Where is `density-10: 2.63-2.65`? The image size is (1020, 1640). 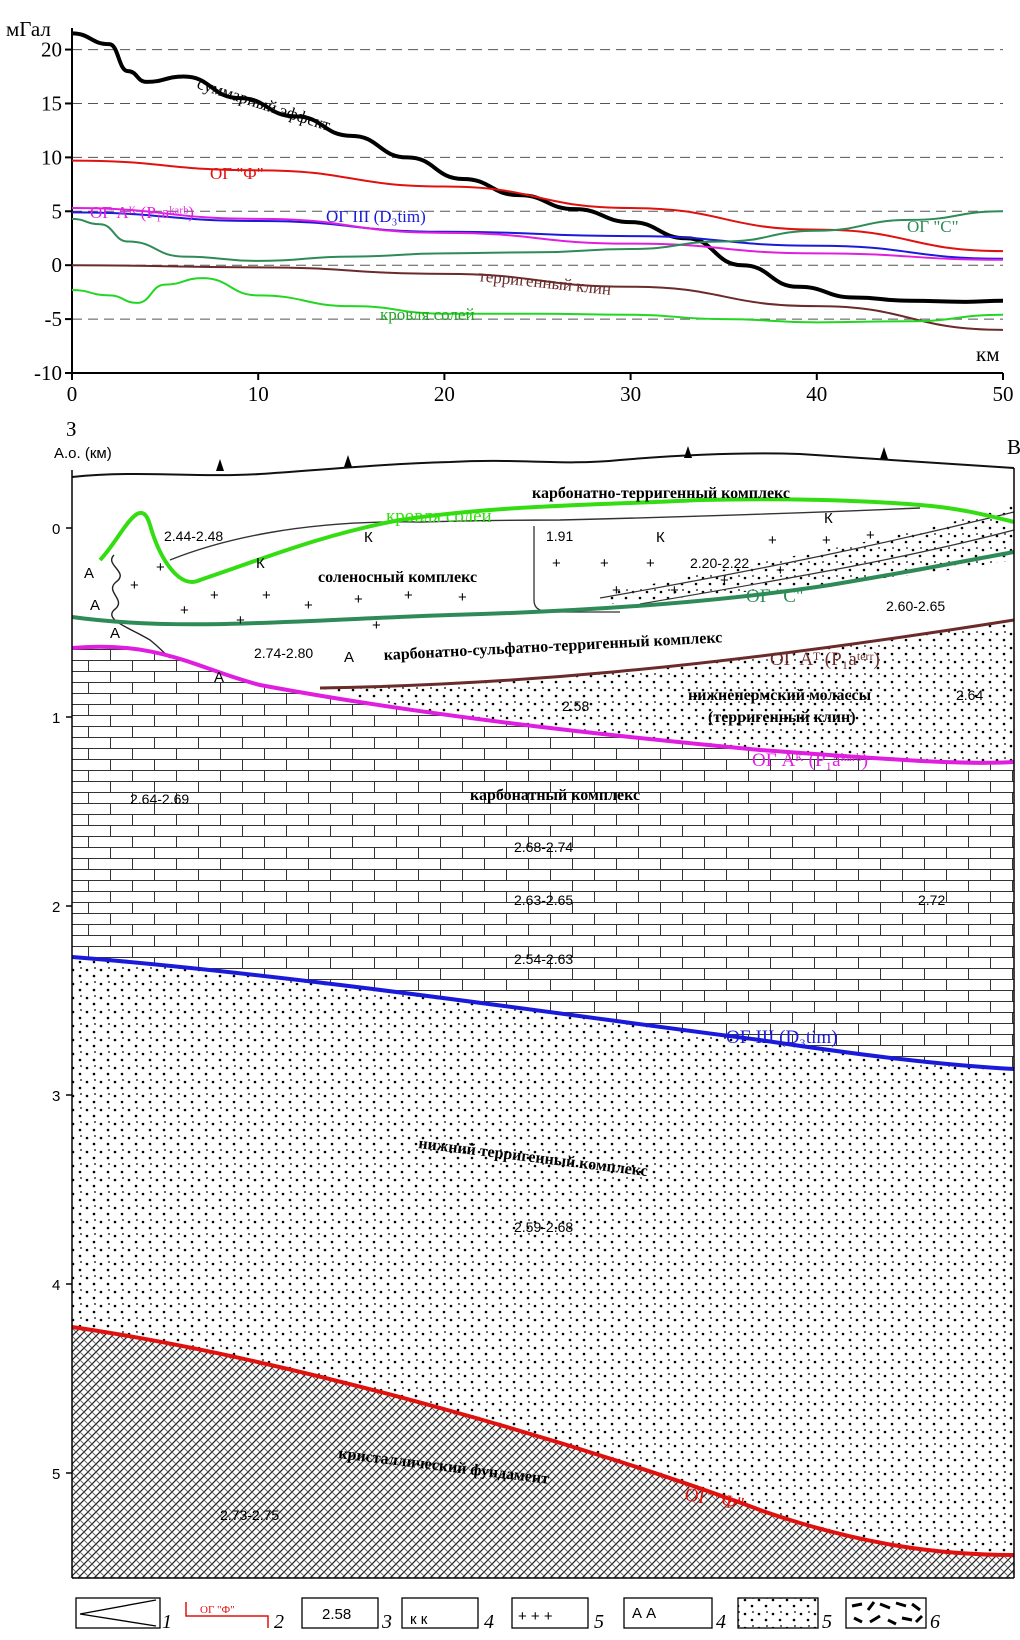
density-10: 2.63-2.65 is located at coordinates (543, 900).